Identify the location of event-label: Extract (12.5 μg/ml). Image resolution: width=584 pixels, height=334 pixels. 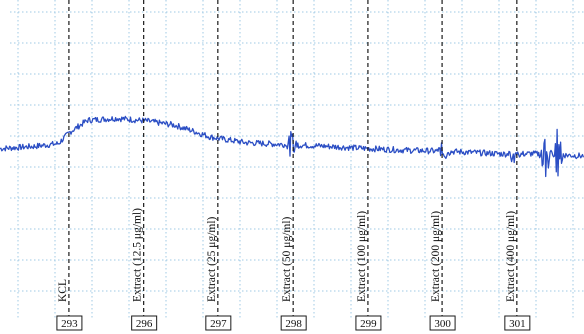
(138, 255).